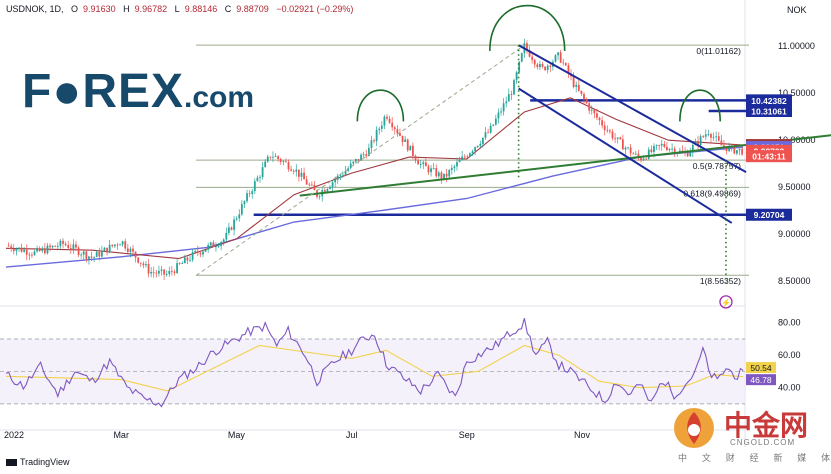  What do you see at coordinates (38, 462) in the screenshot?
I see `tradingview-brand: TradingView` at bounding box center [38, 462].